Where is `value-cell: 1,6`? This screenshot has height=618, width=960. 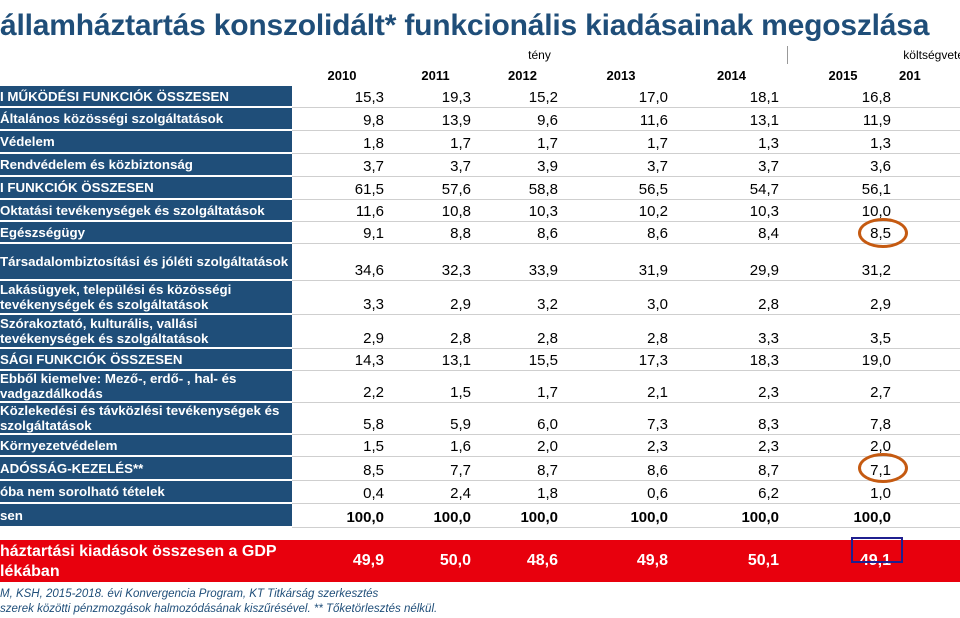
value-cell: 1,6 is located at coordinates (435, 446).